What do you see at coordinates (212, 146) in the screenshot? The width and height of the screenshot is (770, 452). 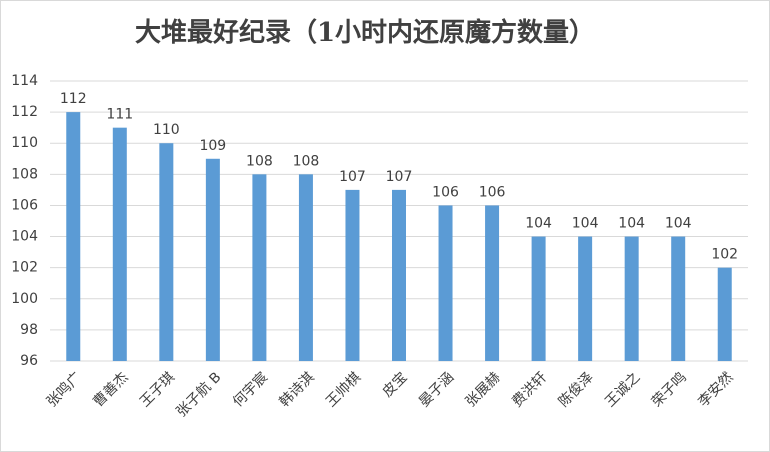 I see `value-label: 109` at bounding box center [212, 146].